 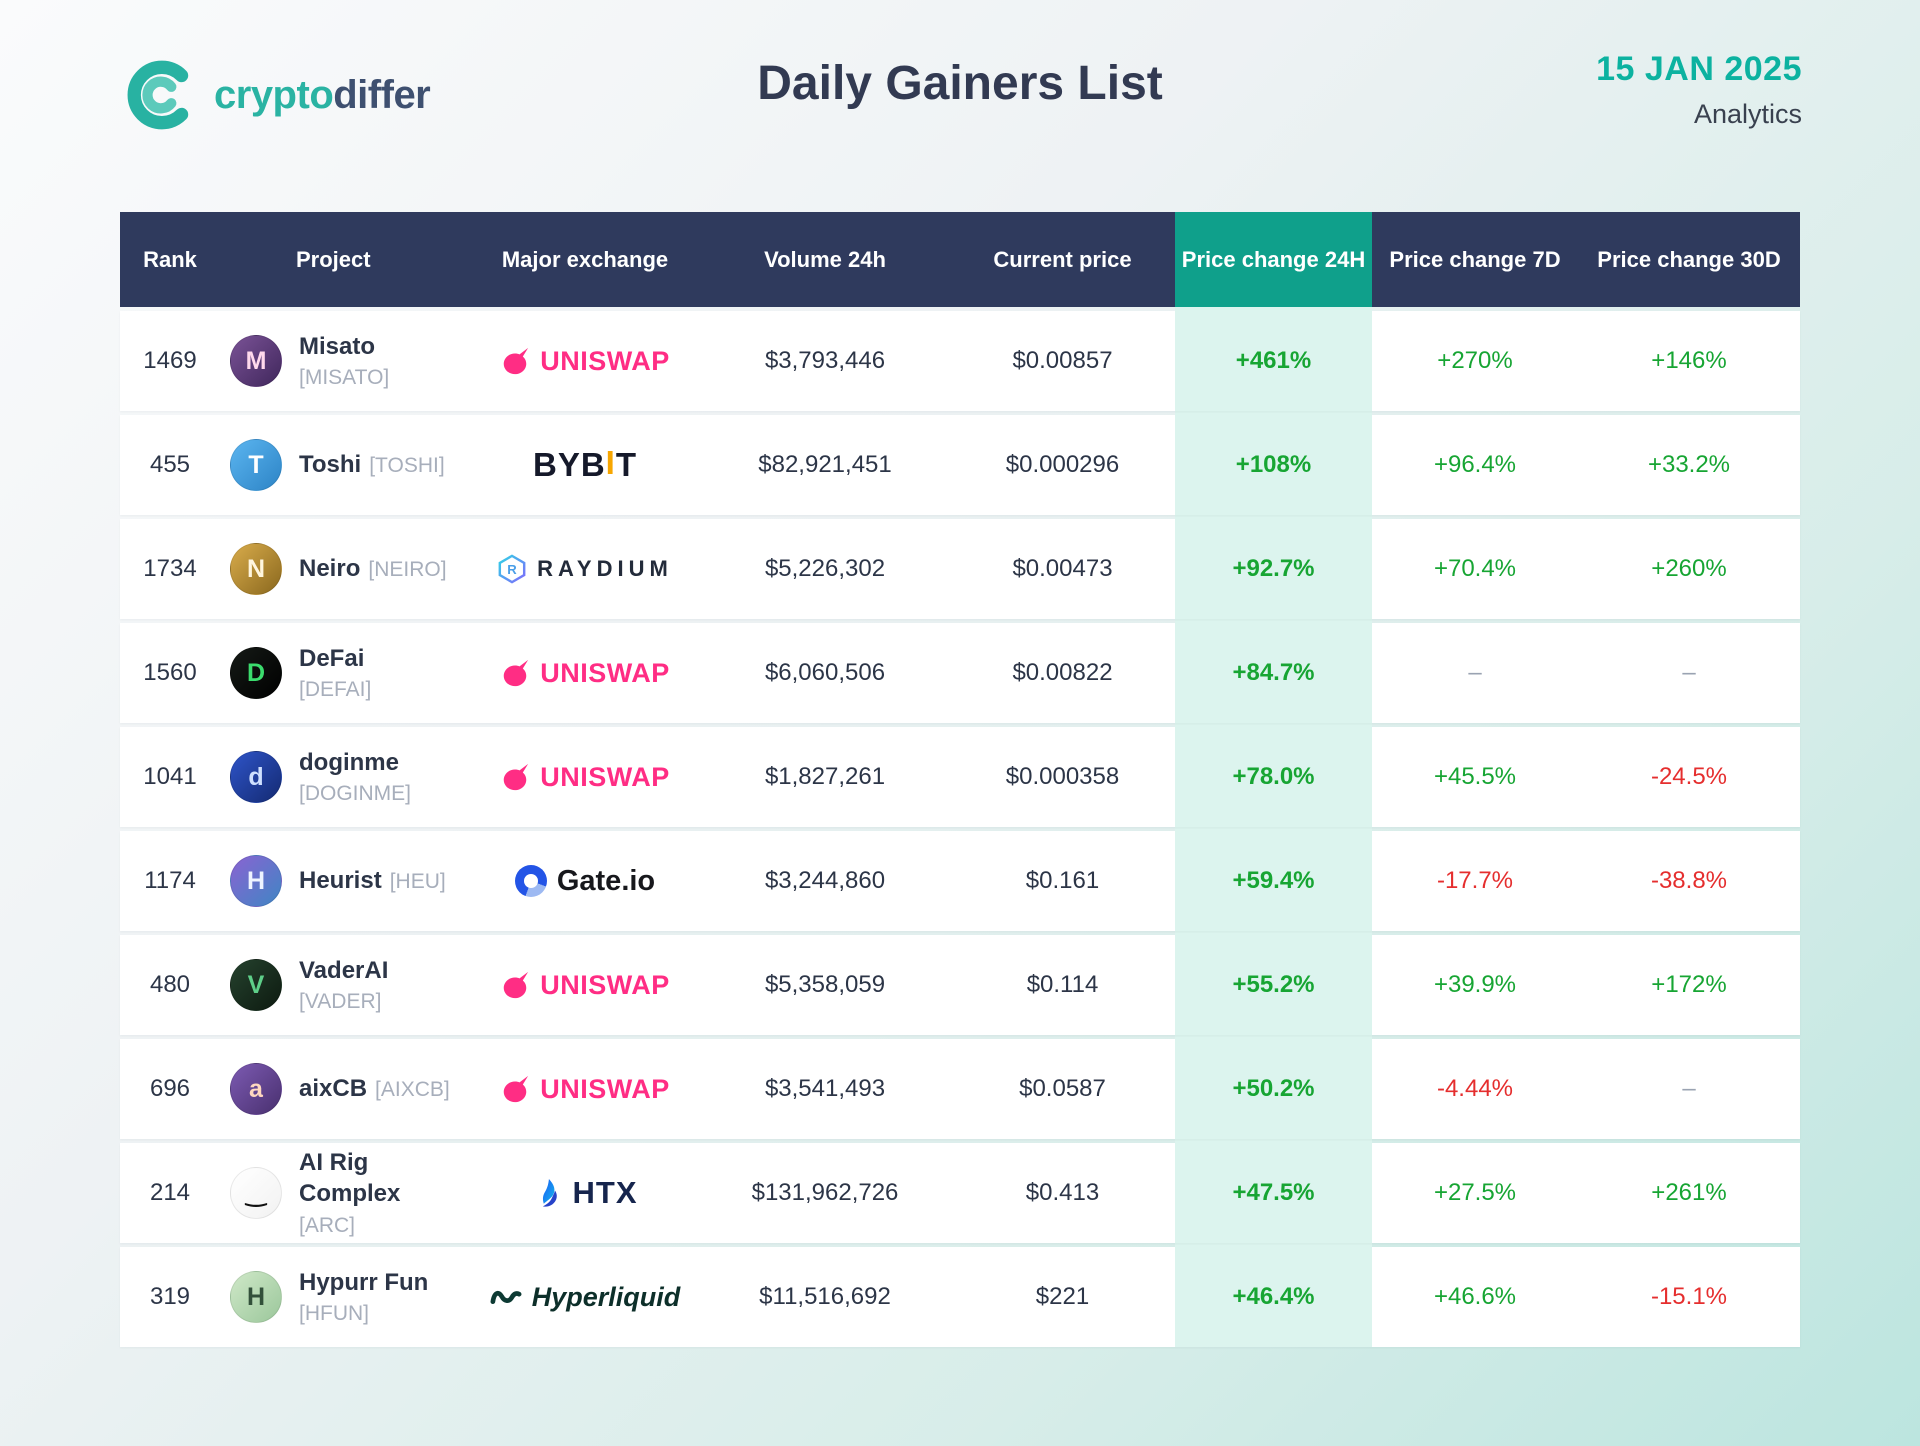 I want to click on project-cell: T Toshi [TOSHI], so click(x=345, y=465).